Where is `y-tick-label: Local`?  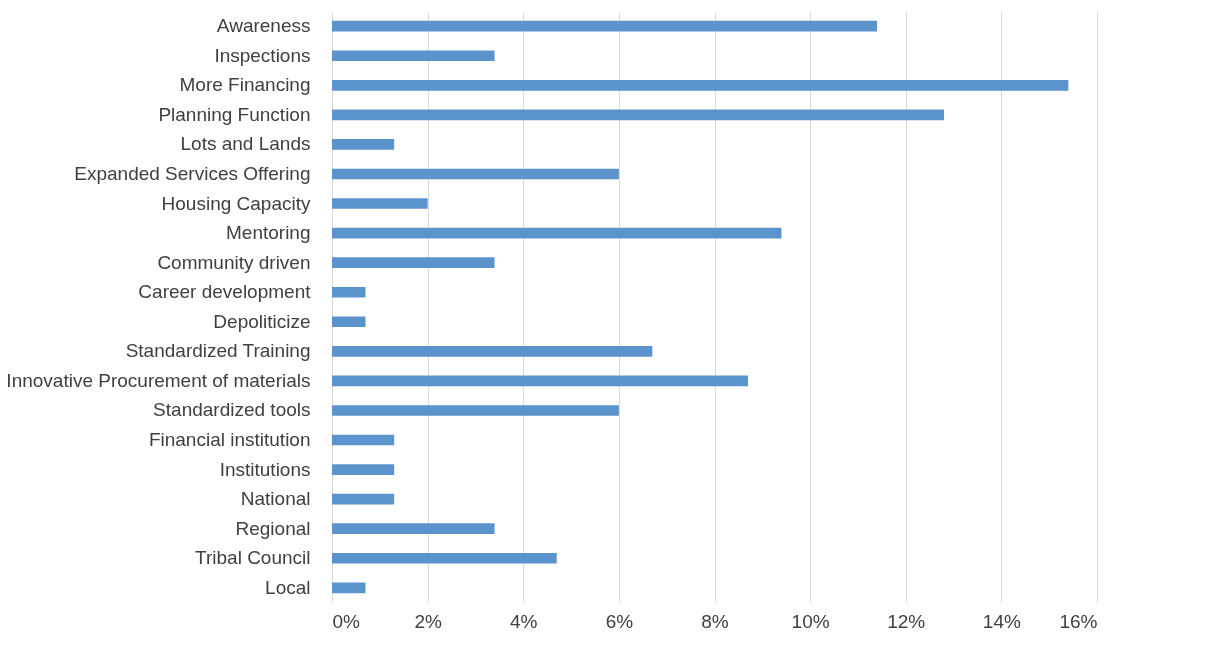 y-tick-label: Local is located at coordinates (288, 587).